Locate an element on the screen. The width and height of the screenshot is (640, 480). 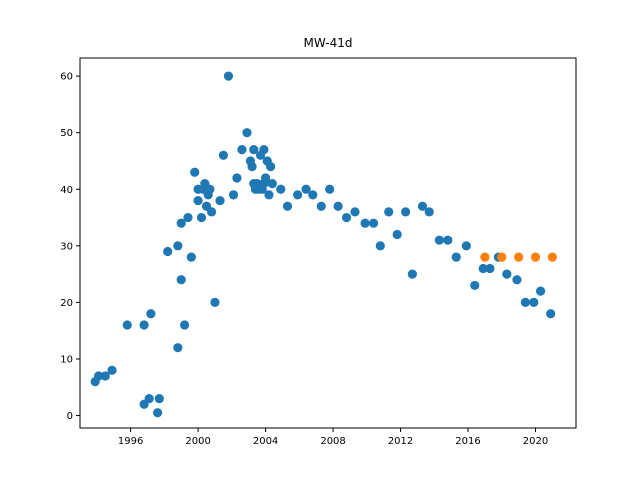
x-tick-label: 2016 is located at coordinates (467, 441).